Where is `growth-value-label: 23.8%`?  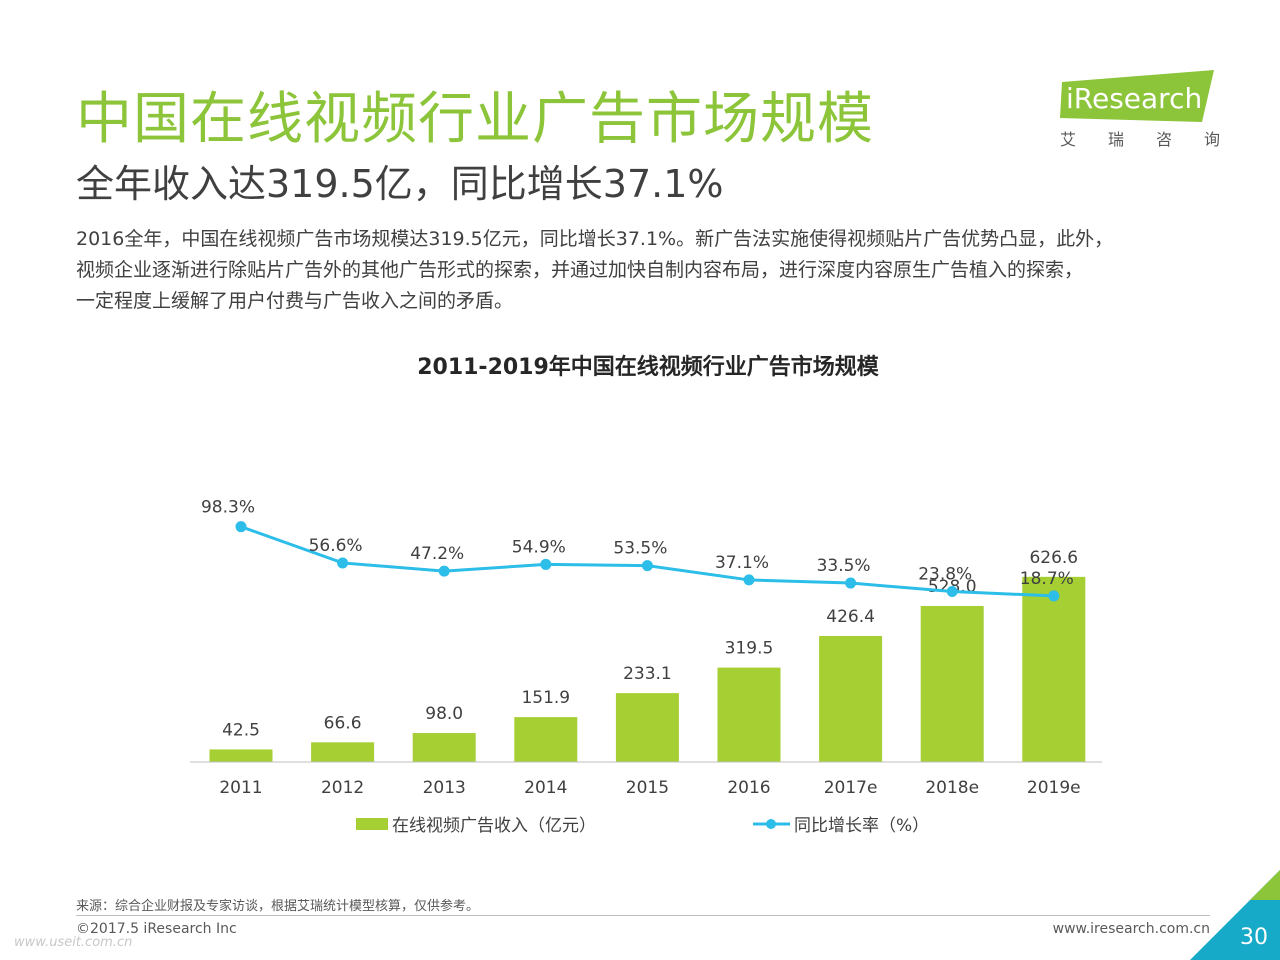 growth-value-label: 23.8% is located at coordinates (945, 574).